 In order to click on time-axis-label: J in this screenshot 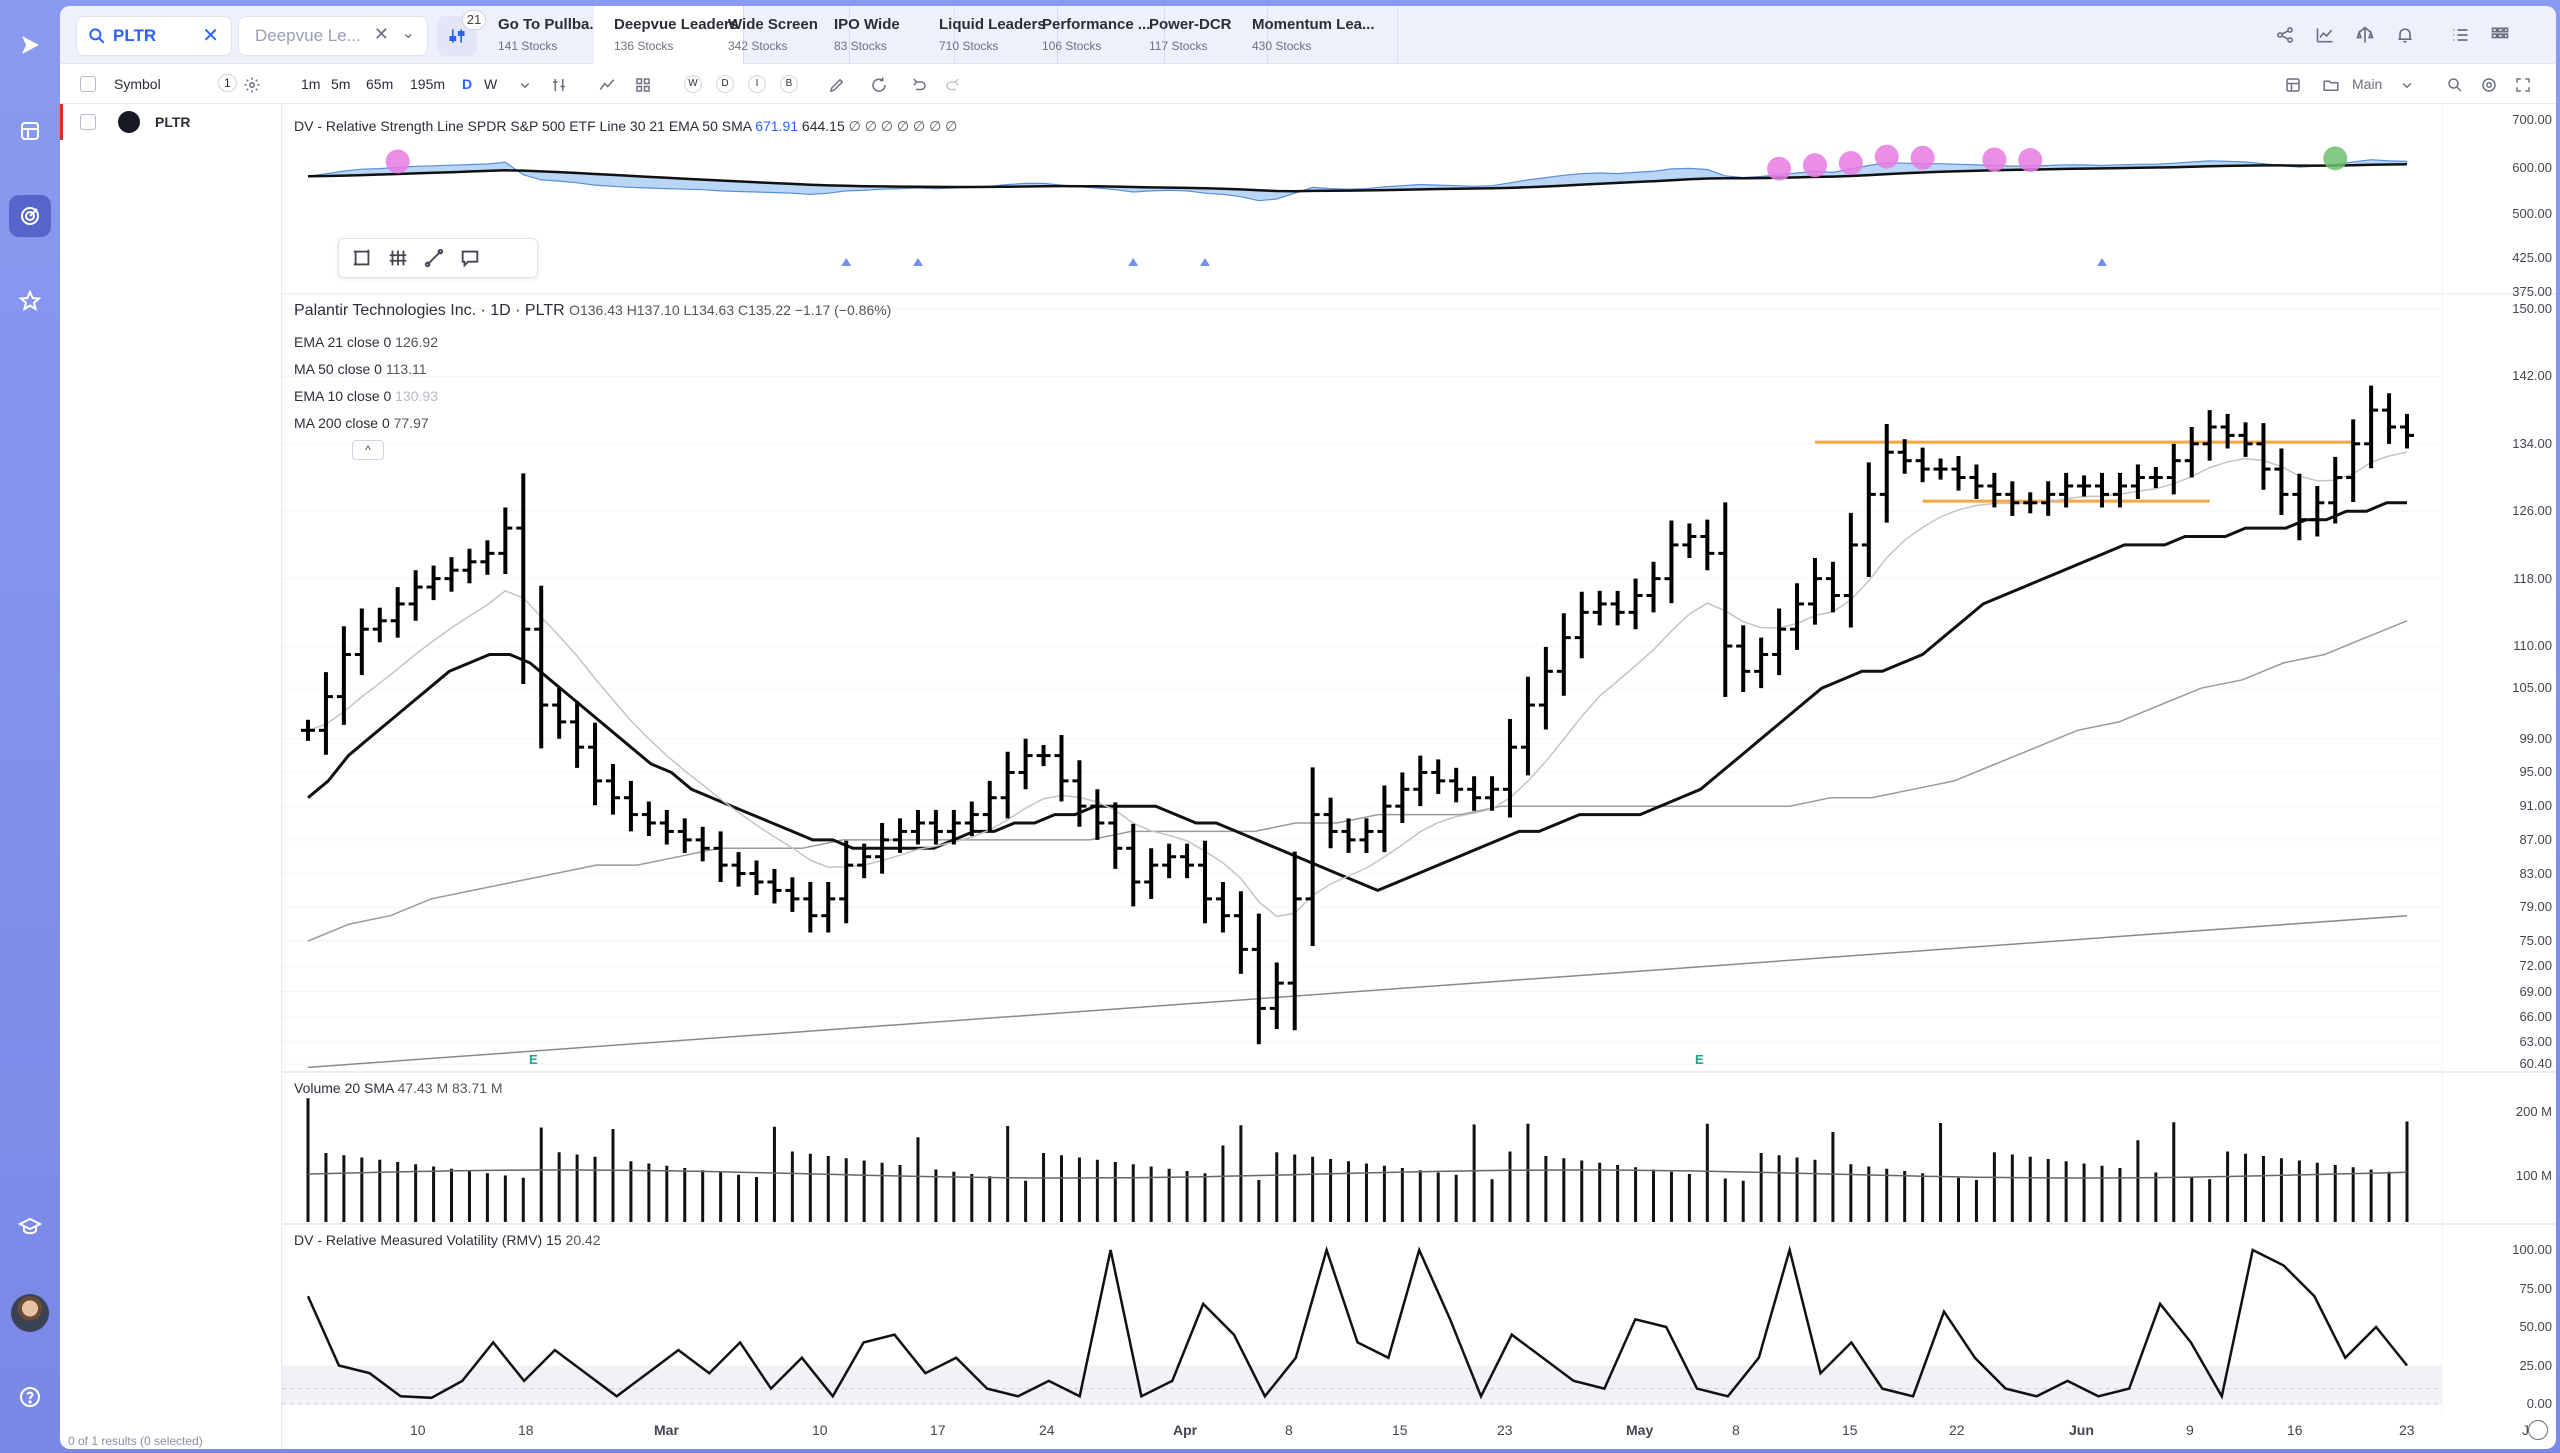, I will do `click(2525, 1430)`.